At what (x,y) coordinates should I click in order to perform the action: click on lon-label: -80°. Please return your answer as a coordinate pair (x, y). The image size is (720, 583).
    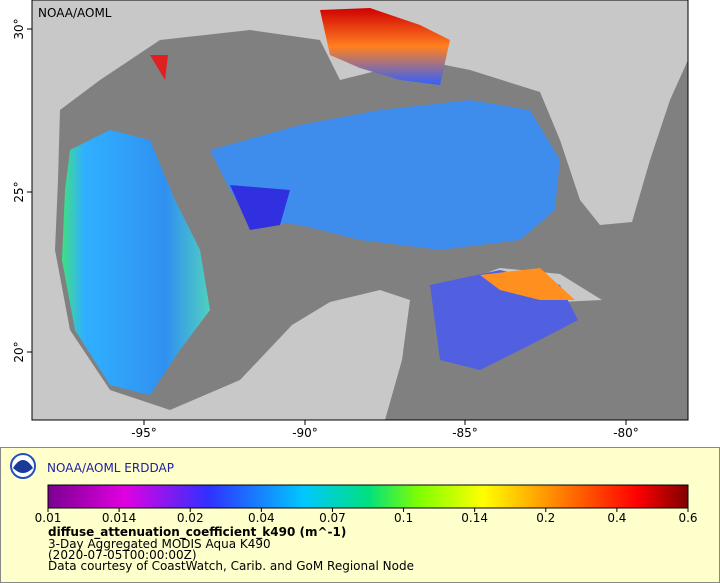
    Looking at the image, I should click on (626, 433).